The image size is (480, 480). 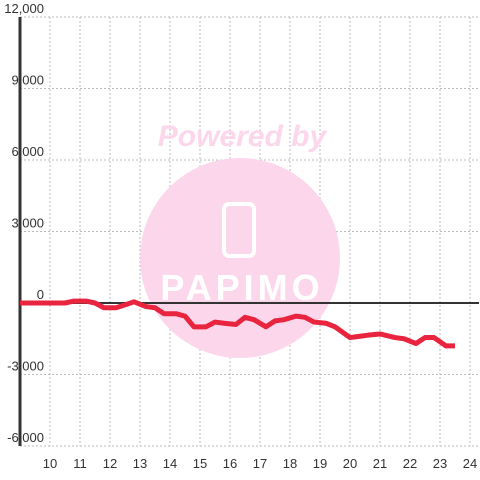 What do you see at coordinates (27, 80) in the screenshot?
I see `y-tick-label: 9,000` at bounding box center [27, 80].